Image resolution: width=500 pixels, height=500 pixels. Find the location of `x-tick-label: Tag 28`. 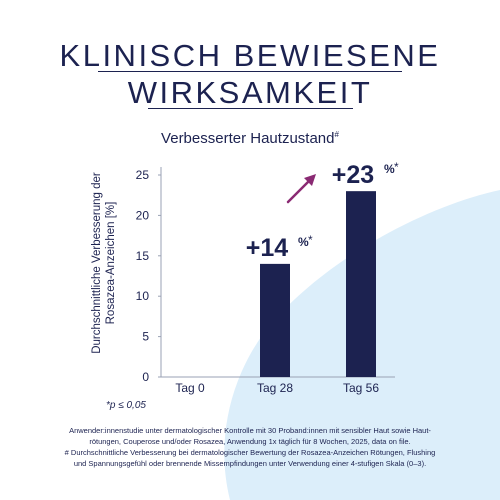

x-tick-label: Tag 28 is located at coordinates (275, 388).